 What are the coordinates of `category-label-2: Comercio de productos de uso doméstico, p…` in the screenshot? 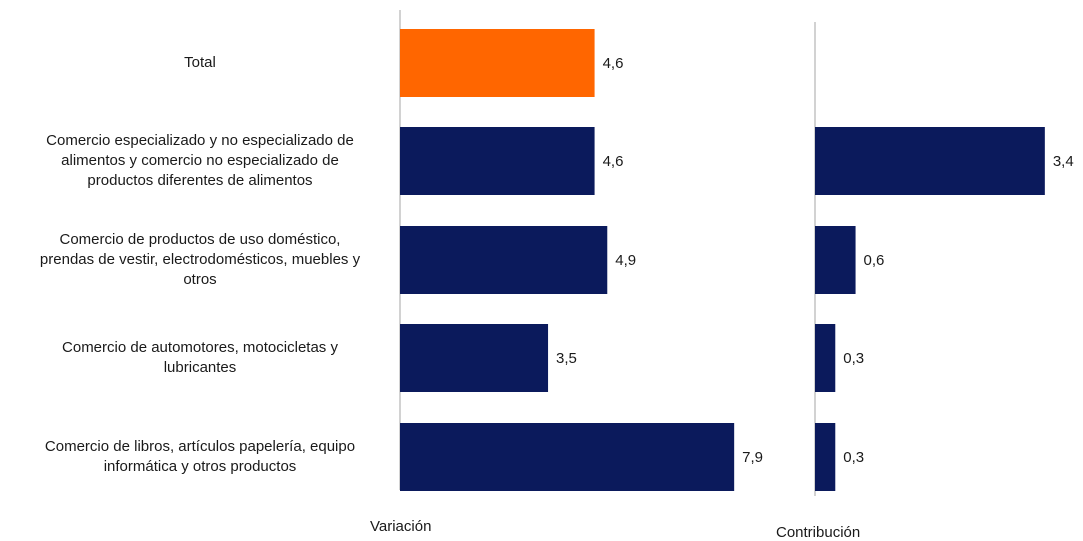 It's located at (200, 260).